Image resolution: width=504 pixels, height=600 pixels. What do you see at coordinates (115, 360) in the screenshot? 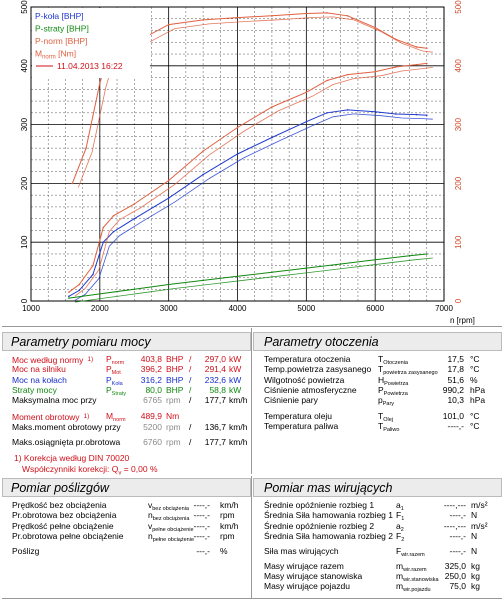
I see `symbol: Pnorm` at bounding box center [115, 360].